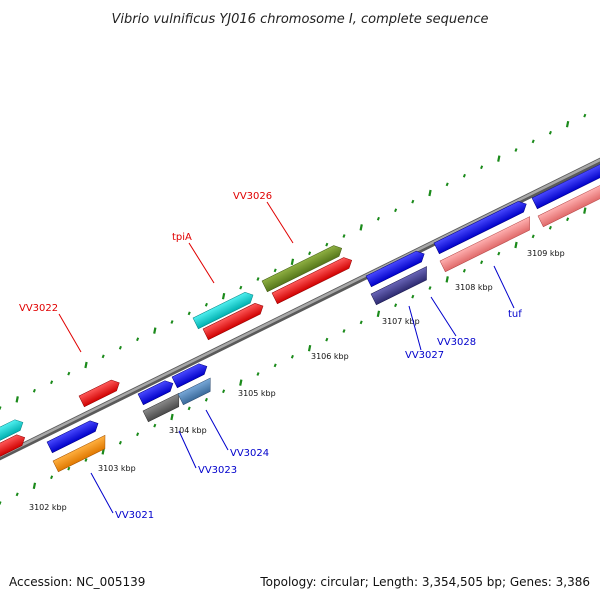  Describe the element at coordinates (515, 314) in the screenshot. I see `gene-label-tuf: tuf` at that location.